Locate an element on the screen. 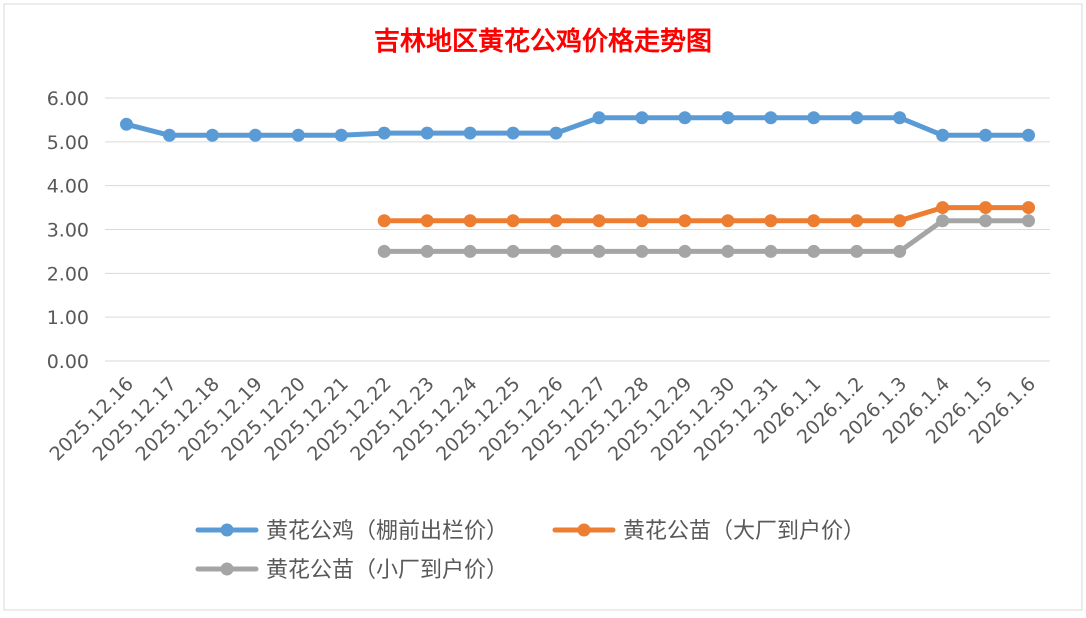 This screenshot has height=618, width=1086. y-tick-label: 4.00 is located at coordinates (68, 187).